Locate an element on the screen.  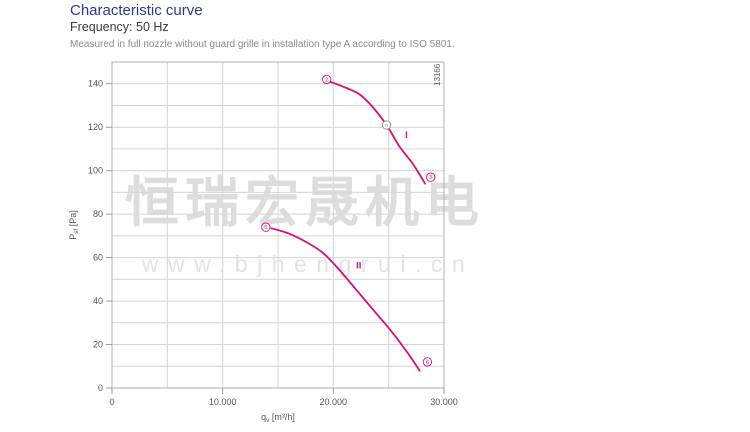
figure-number: 13166 is located at coordinates (437, 74).